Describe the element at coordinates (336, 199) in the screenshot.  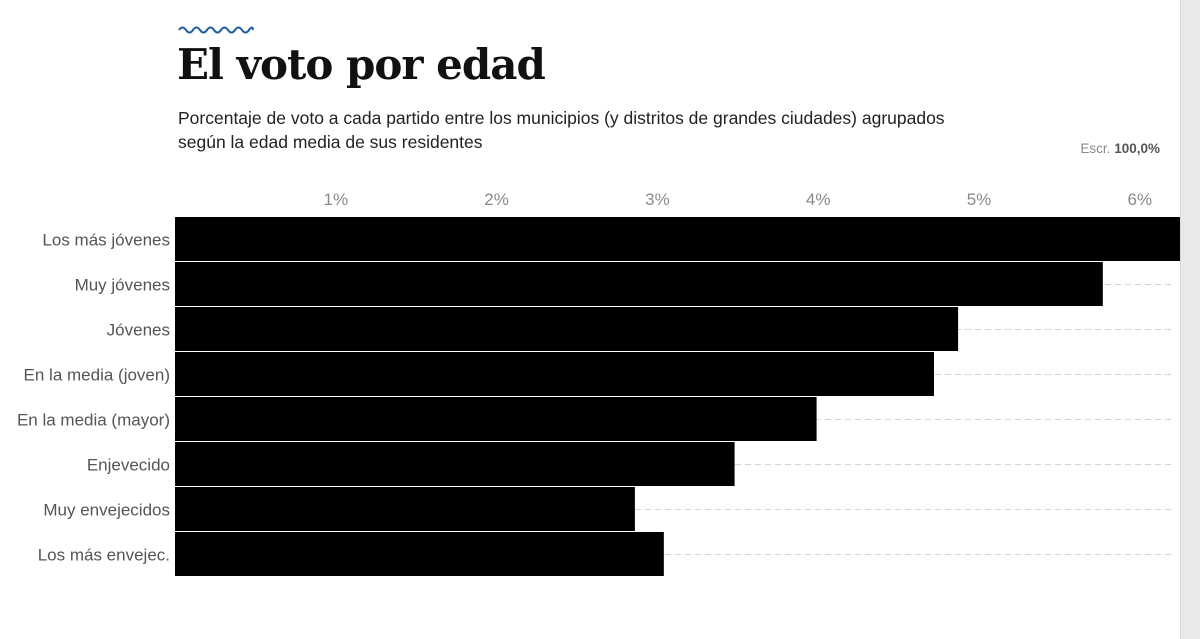
I see `x-tick-label: 1%` at that location.